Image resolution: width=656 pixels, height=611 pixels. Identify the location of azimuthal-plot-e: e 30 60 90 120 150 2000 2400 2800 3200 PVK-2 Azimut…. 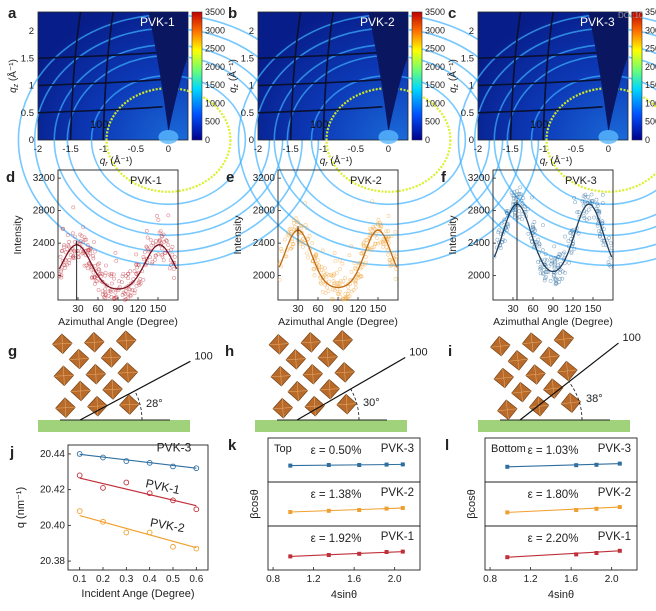
(312, 248).